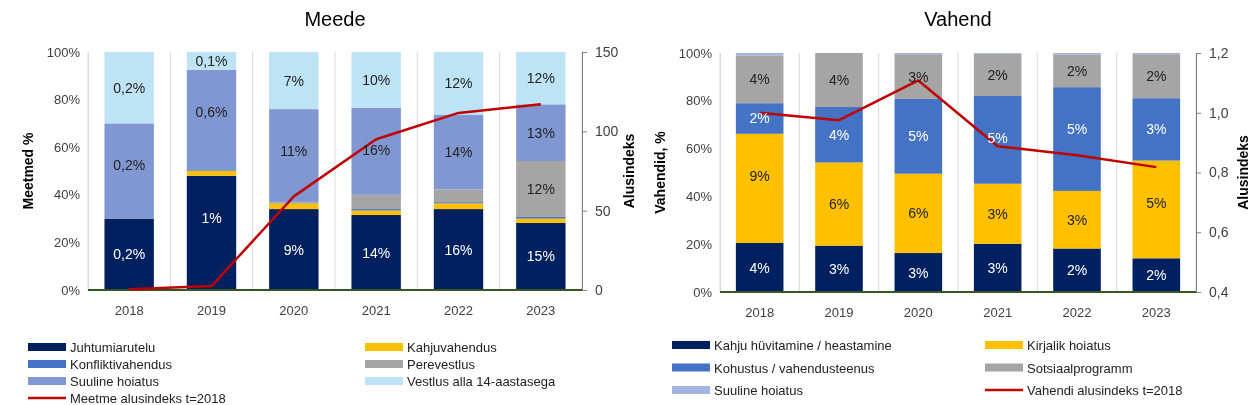  I want to click on annotation: 0,6%, so click(211, 111).